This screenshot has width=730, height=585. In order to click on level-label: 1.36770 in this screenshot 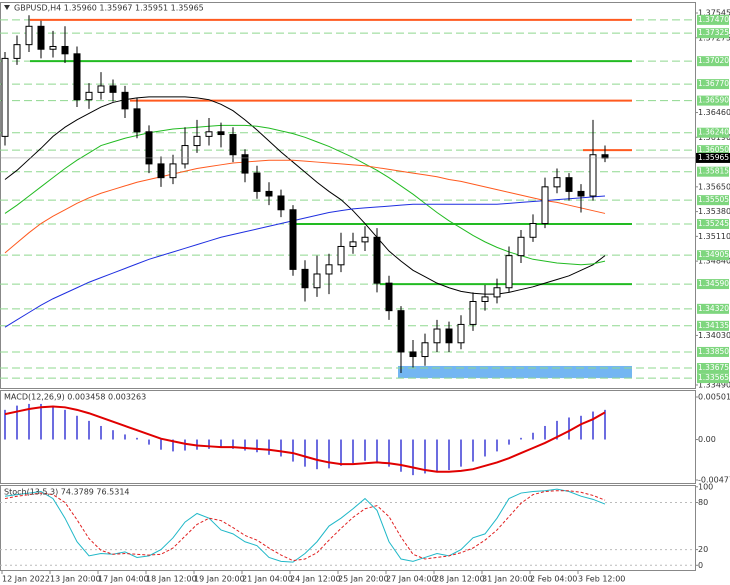, I will do `click(713, 83)`.